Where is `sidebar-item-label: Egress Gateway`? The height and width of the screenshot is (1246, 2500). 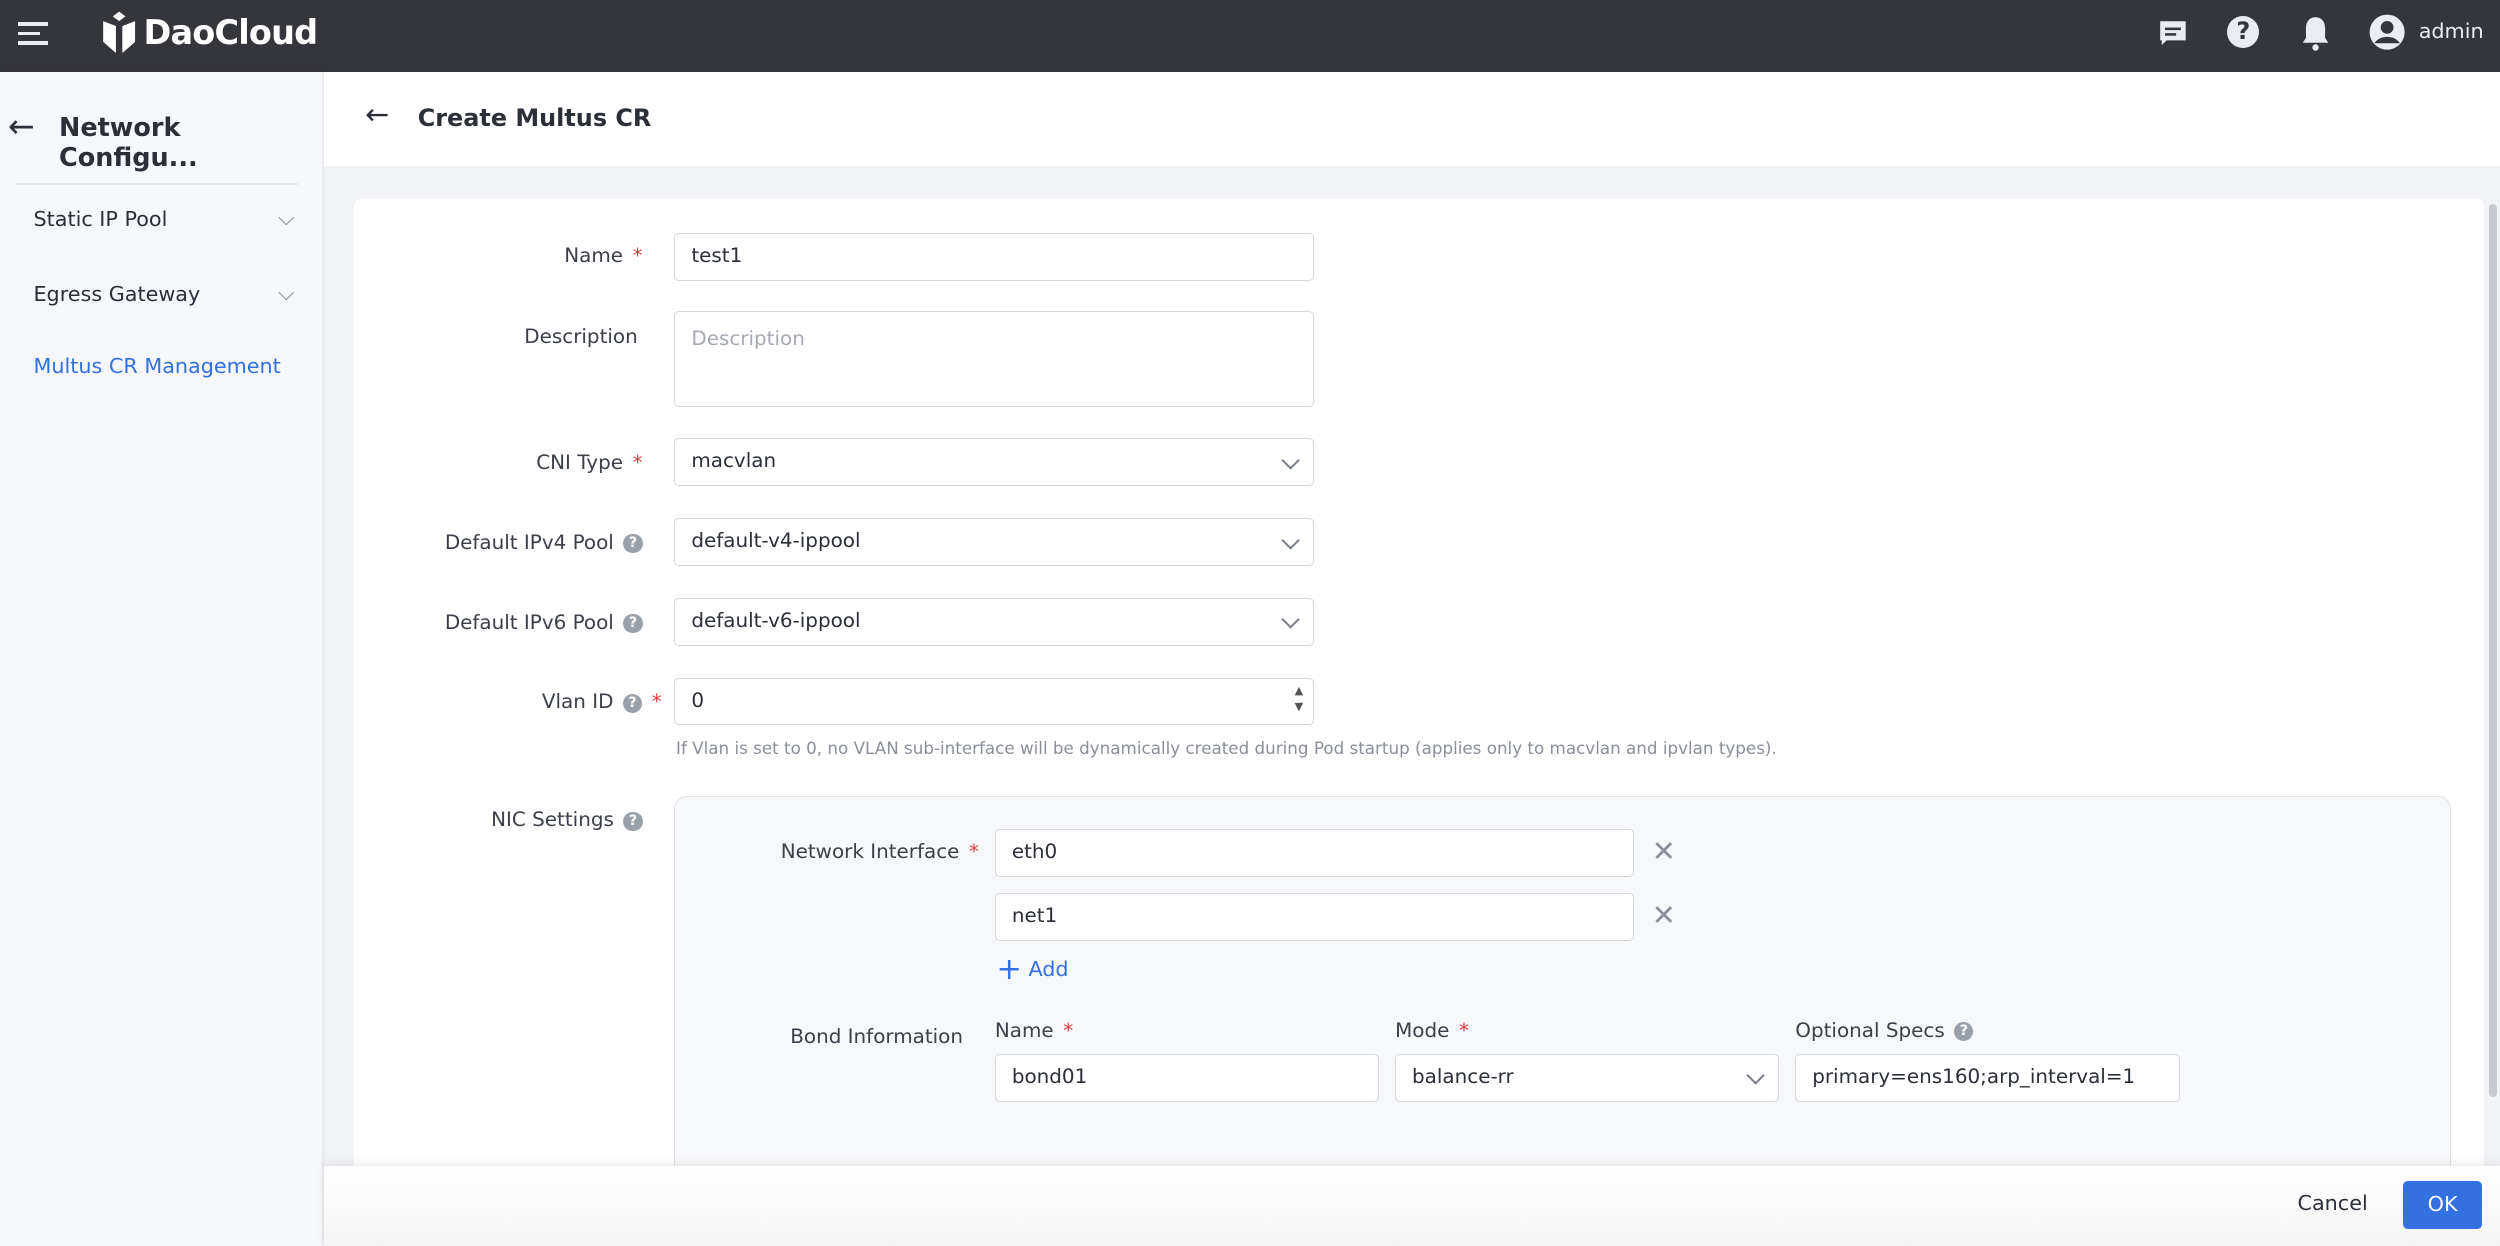 sidebar-item-label: Egress Gateway is located at coordinates (117, 294).